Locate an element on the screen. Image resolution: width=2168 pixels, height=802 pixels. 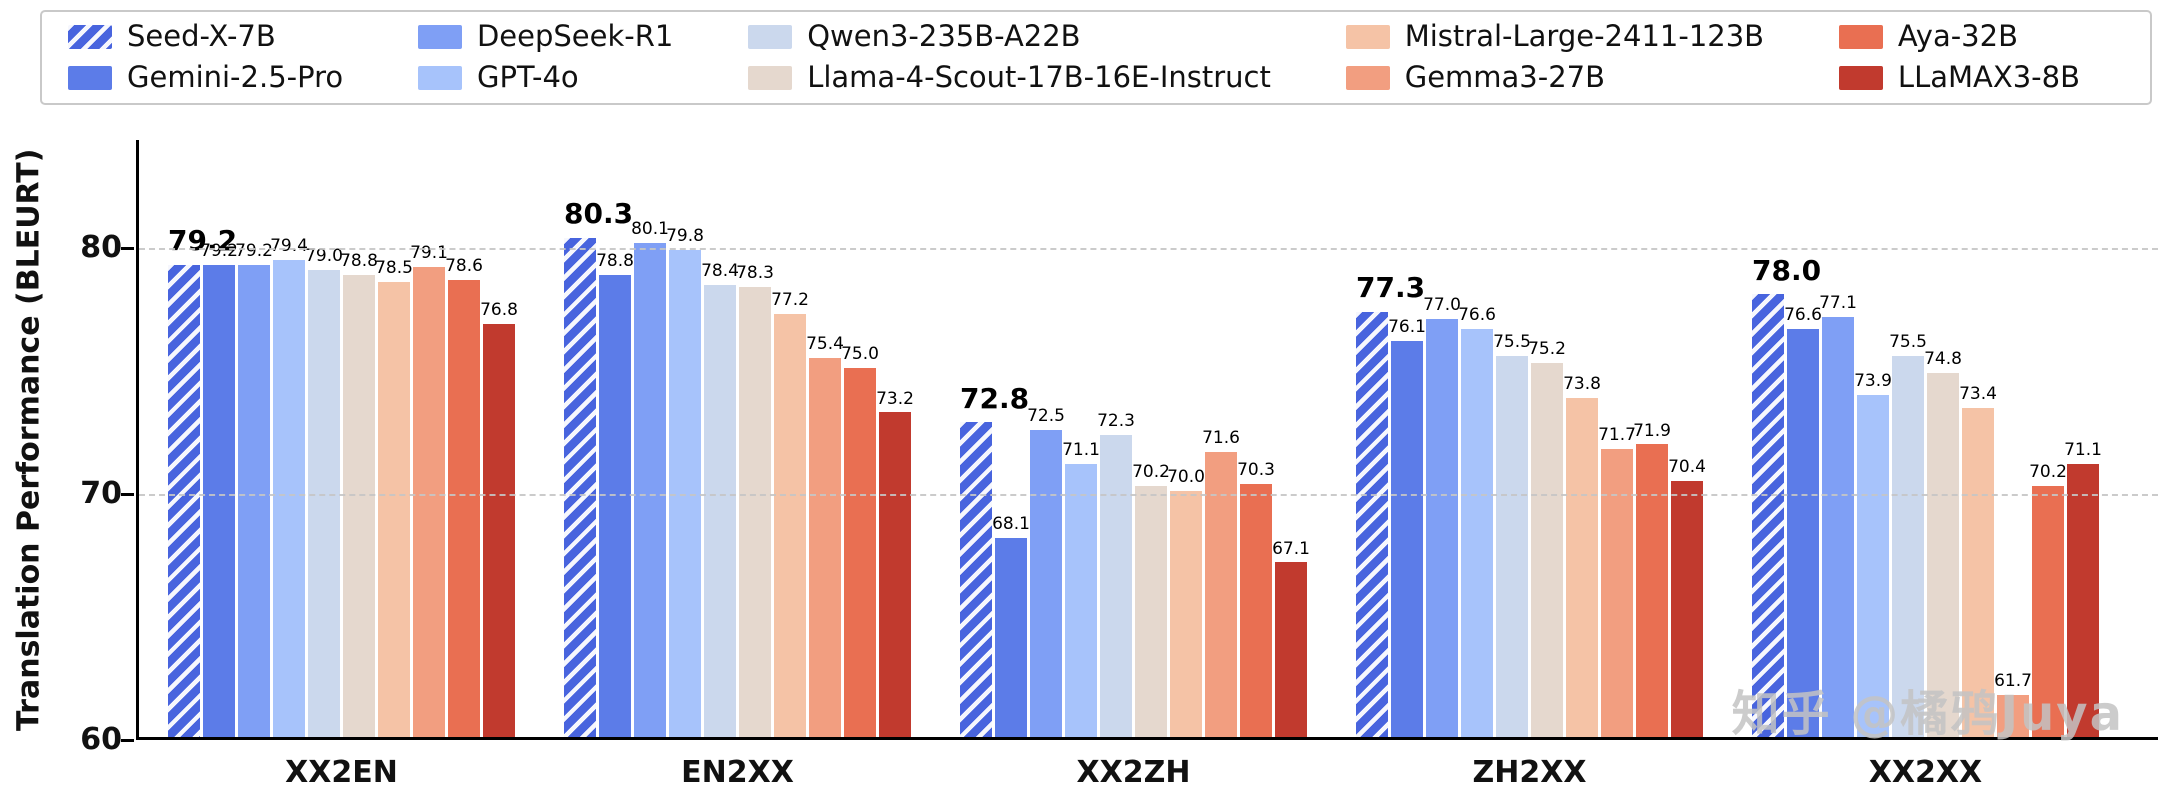
legend-item-Gemma3-27B: Gemma3-27B is located at coordinates (1554, 77).